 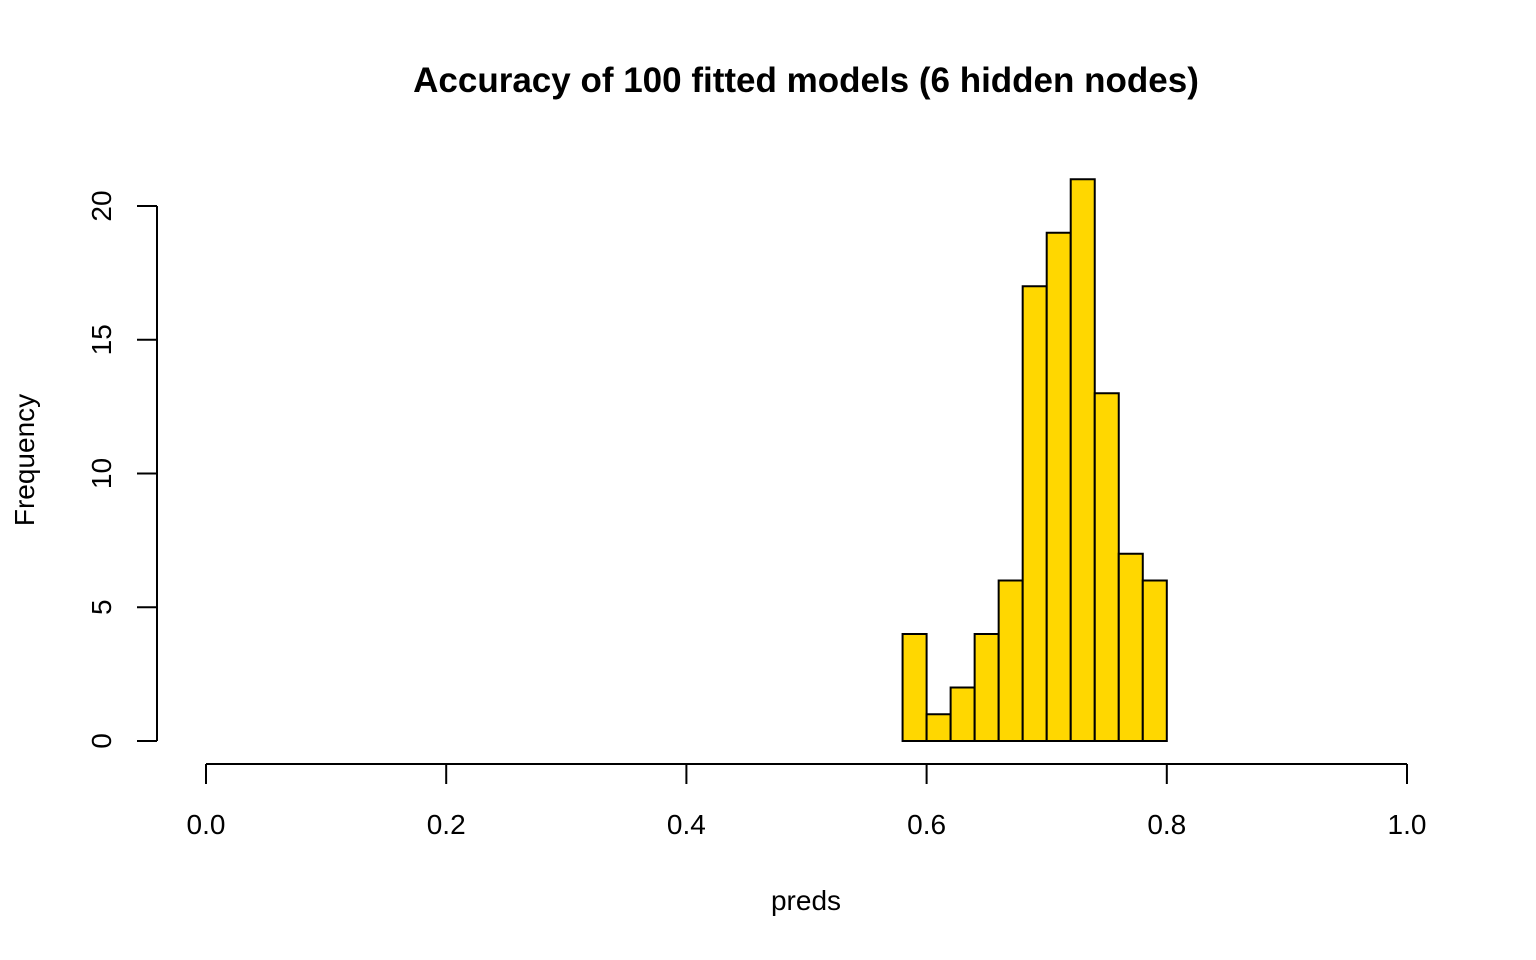 I want to click on x-tick-label: 0.0, so click(x=206, y=824).